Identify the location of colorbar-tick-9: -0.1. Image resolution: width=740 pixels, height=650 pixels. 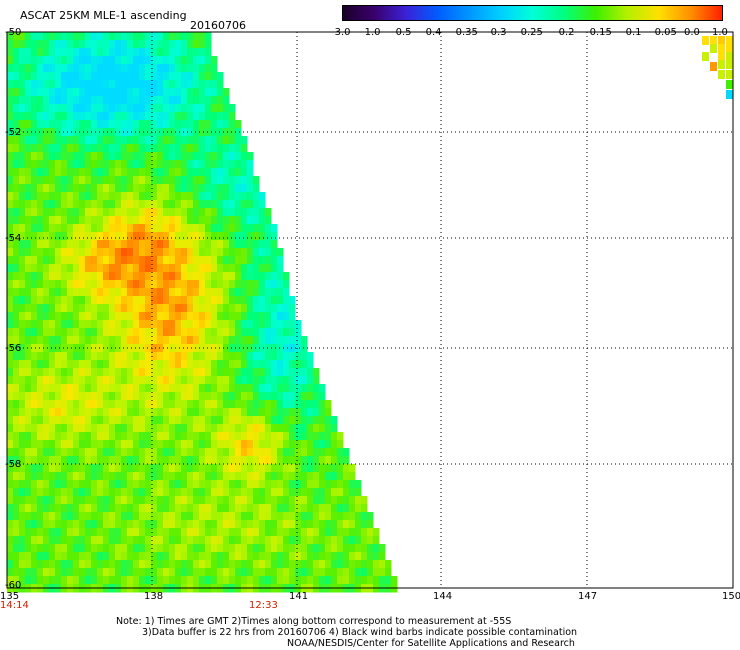
(632, 32).